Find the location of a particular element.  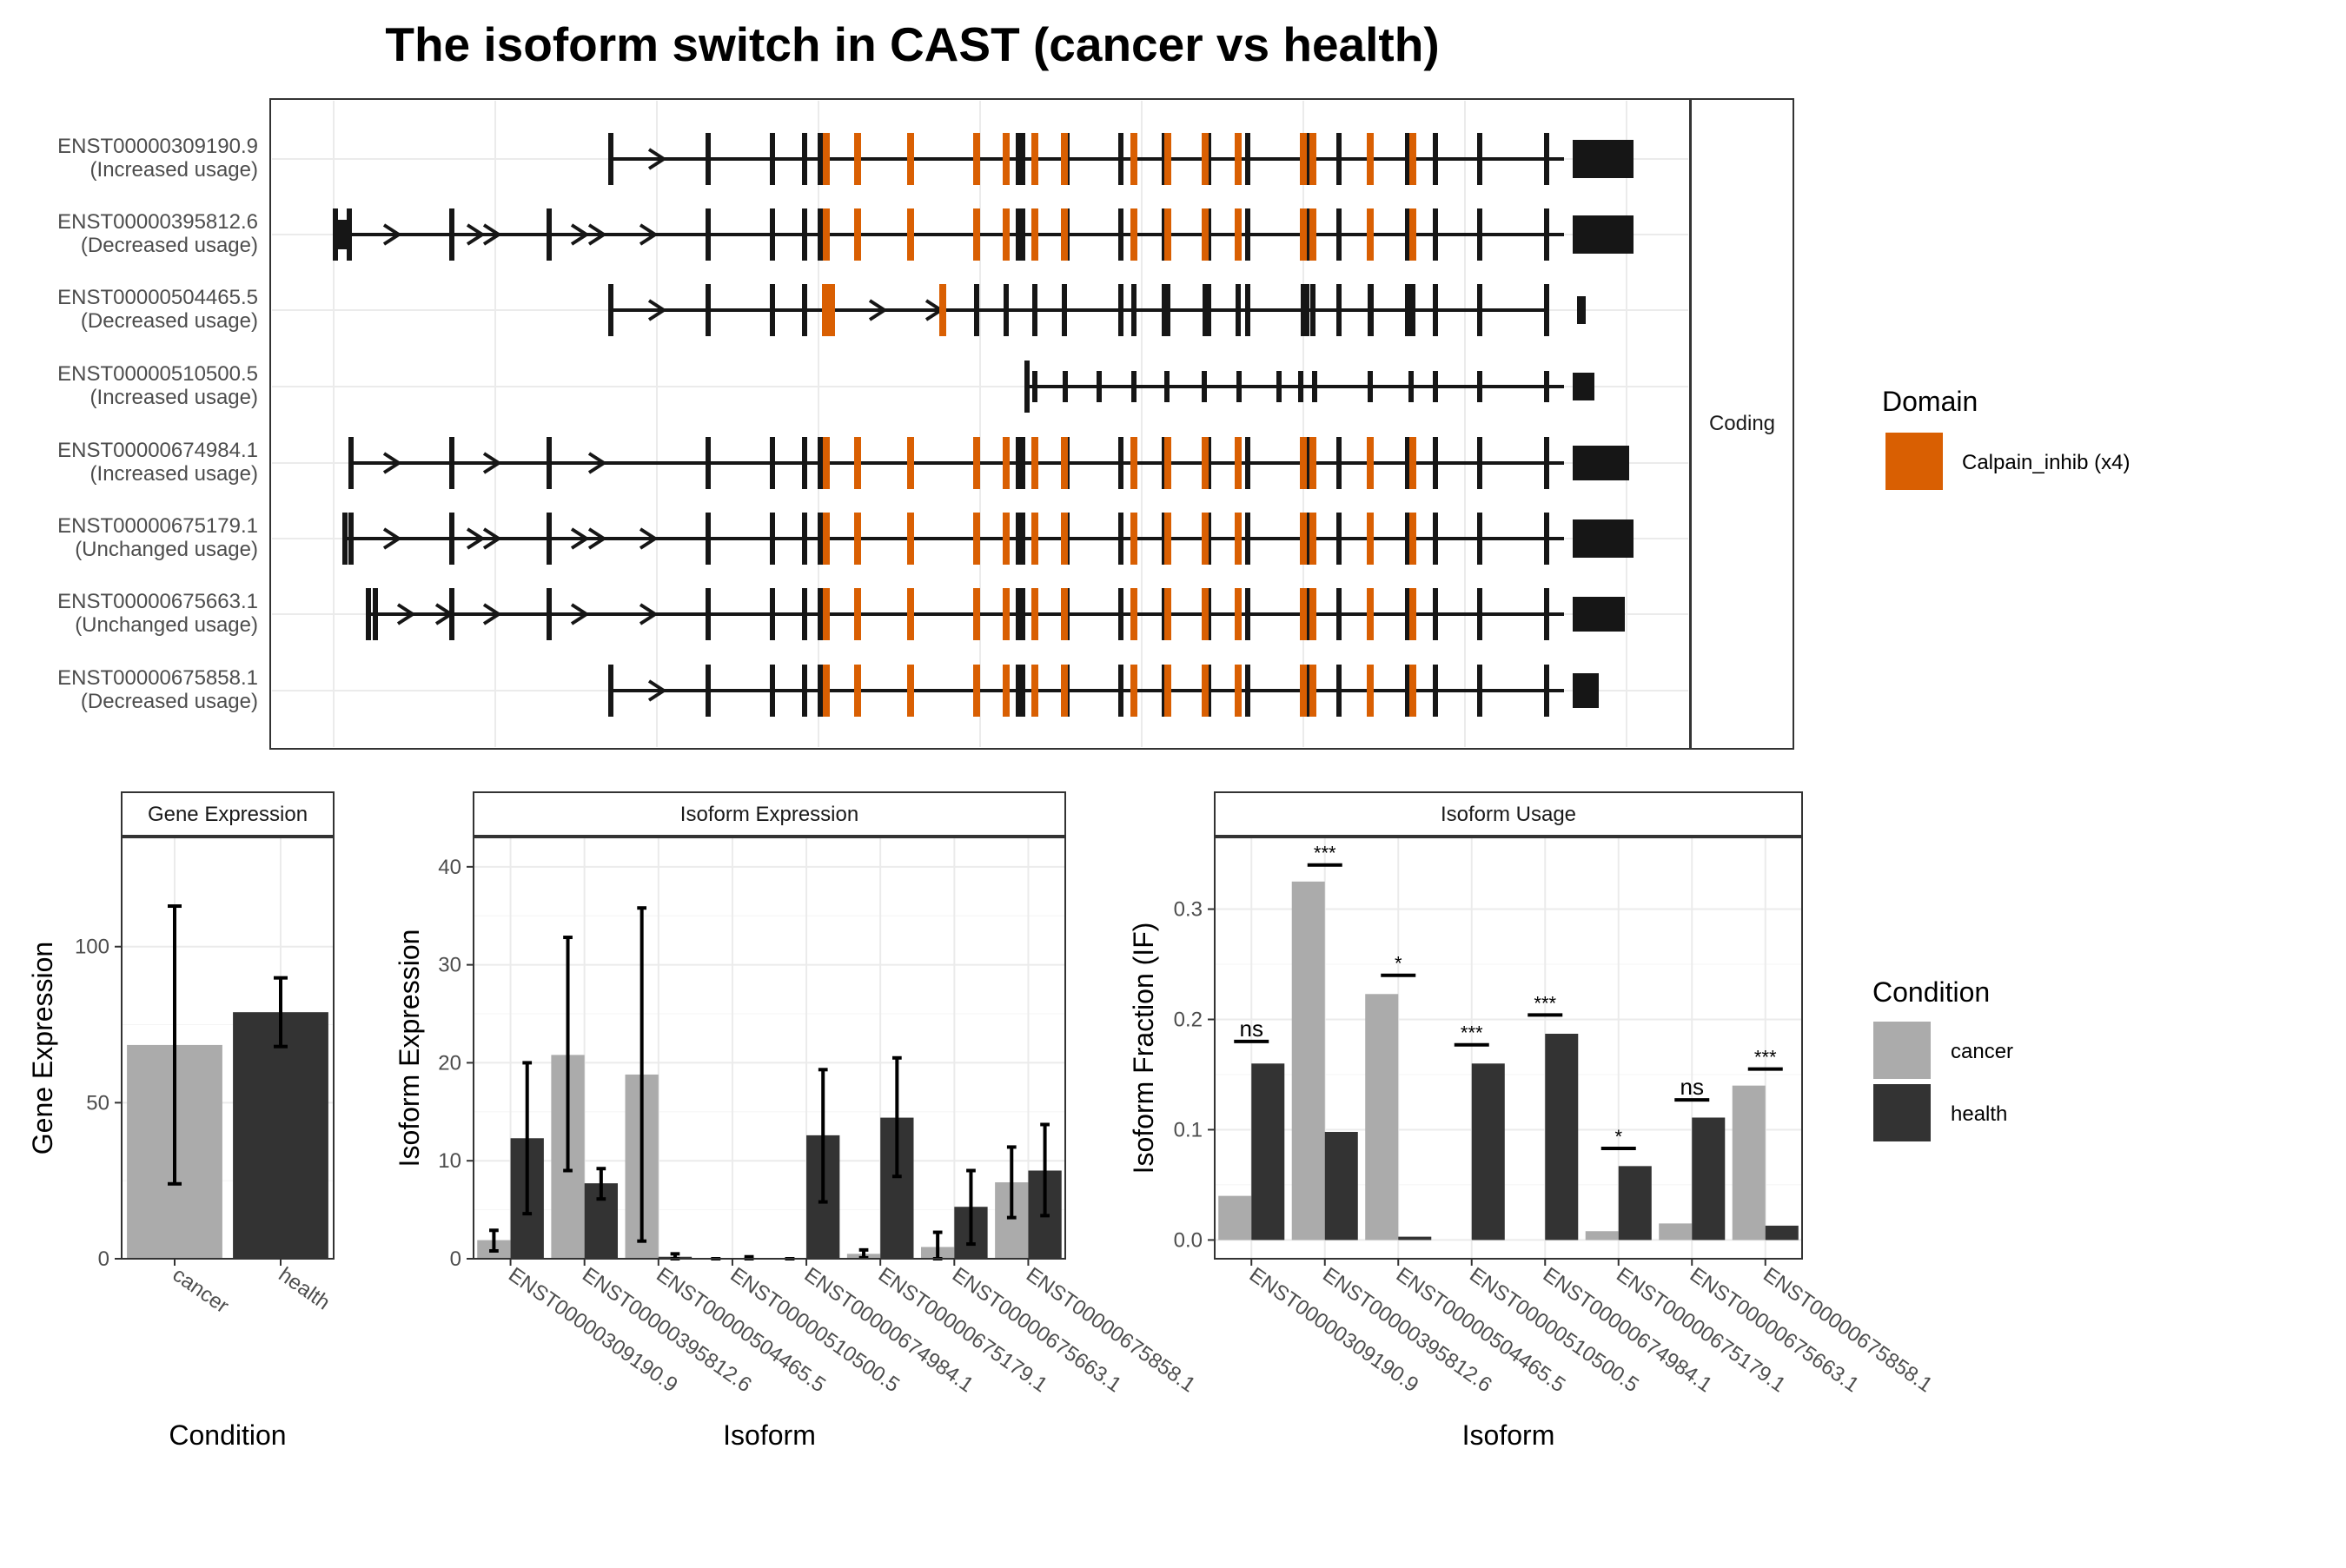

transcript-id-label: ENST00000674984.1 is located at coordinates (157, 450).